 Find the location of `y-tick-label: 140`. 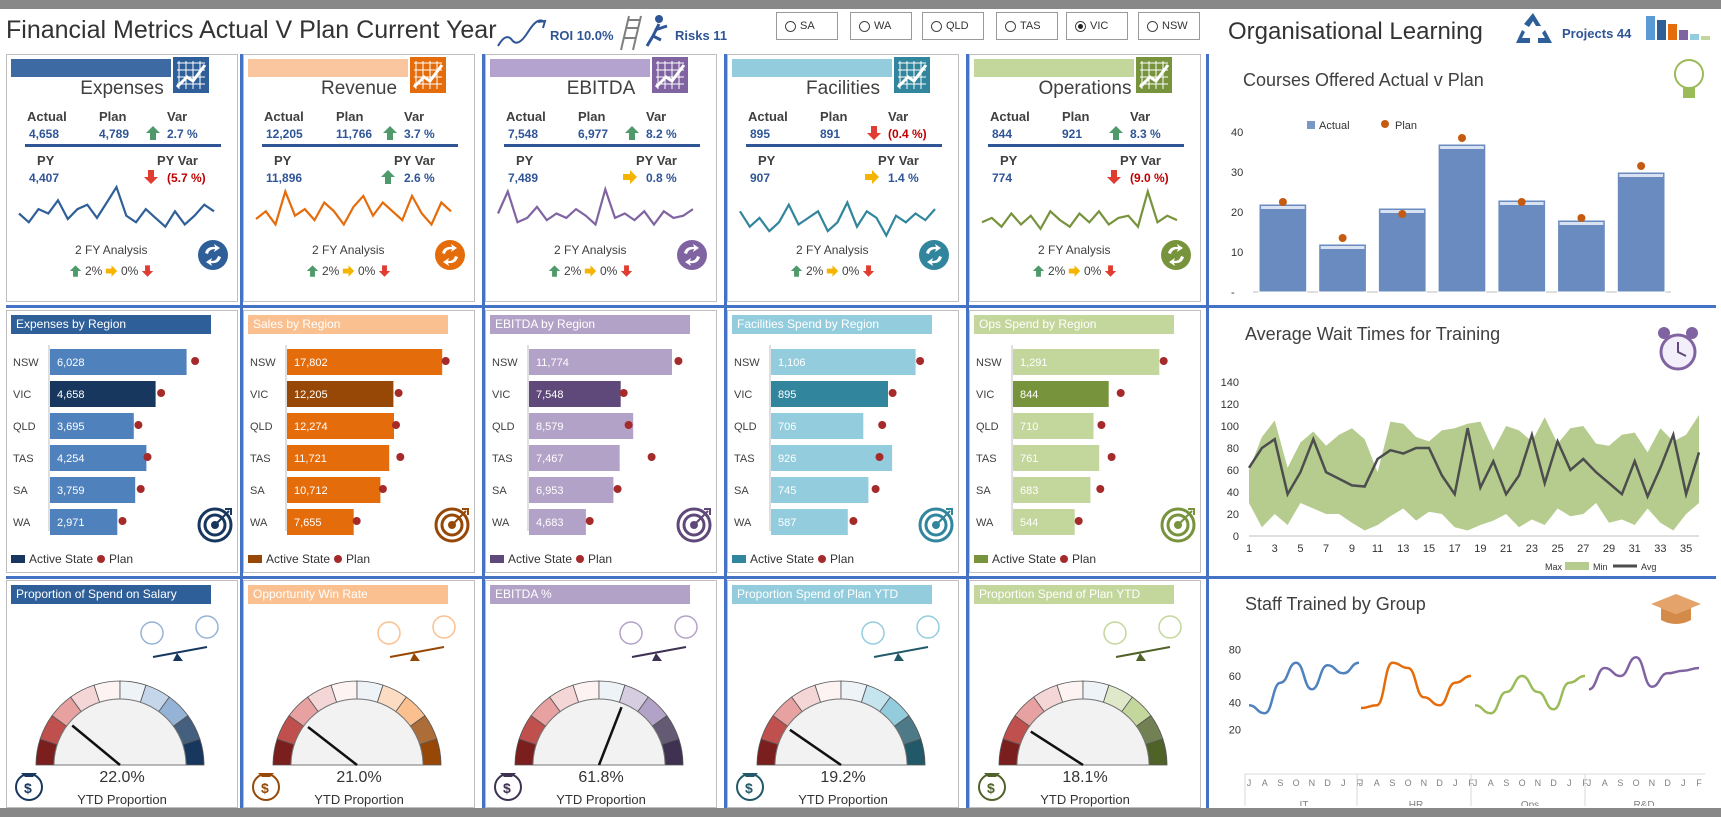

y-tick-label: 140 is located at coordinates (1230, 383).